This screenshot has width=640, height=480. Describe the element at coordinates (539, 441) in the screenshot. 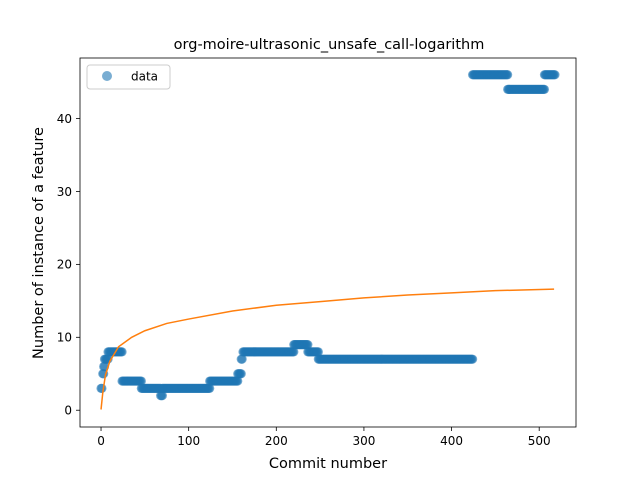

I see `x-tick-label: 500` at that location.